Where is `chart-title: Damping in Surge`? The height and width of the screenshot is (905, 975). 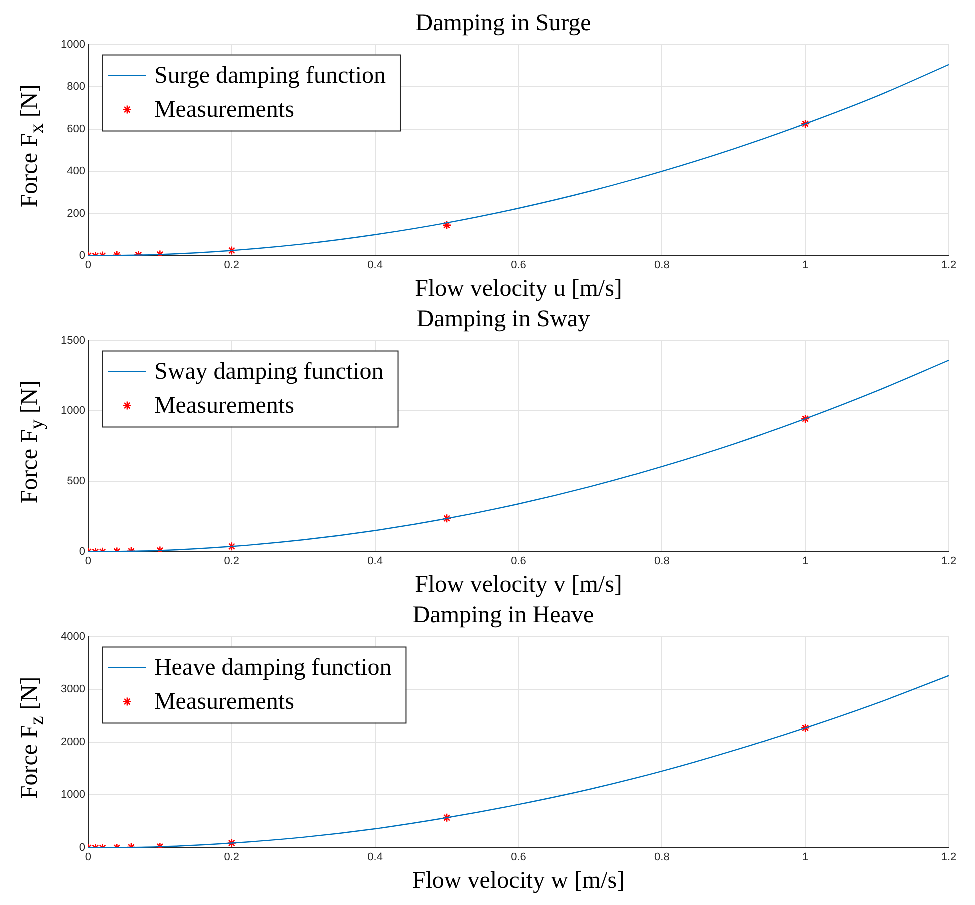
chart-title: Damping in Surge is located at coordinates (504, 23).